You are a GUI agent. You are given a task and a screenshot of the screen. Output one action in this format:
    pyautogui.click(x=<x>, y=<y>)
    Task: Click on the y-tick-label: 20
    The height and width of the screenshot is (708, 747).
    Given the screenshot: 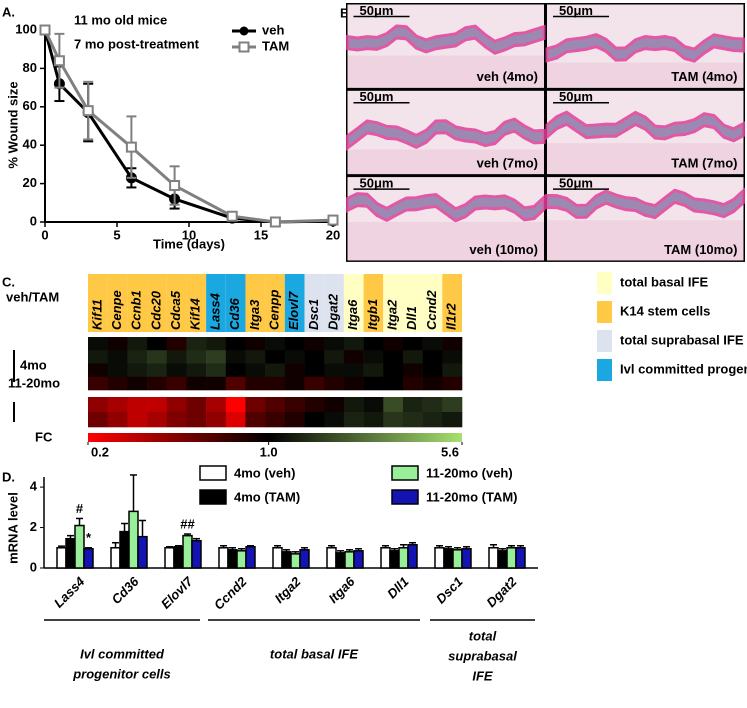 What is the action you would take?
    pyautogui.click(x=30, y=182)
    